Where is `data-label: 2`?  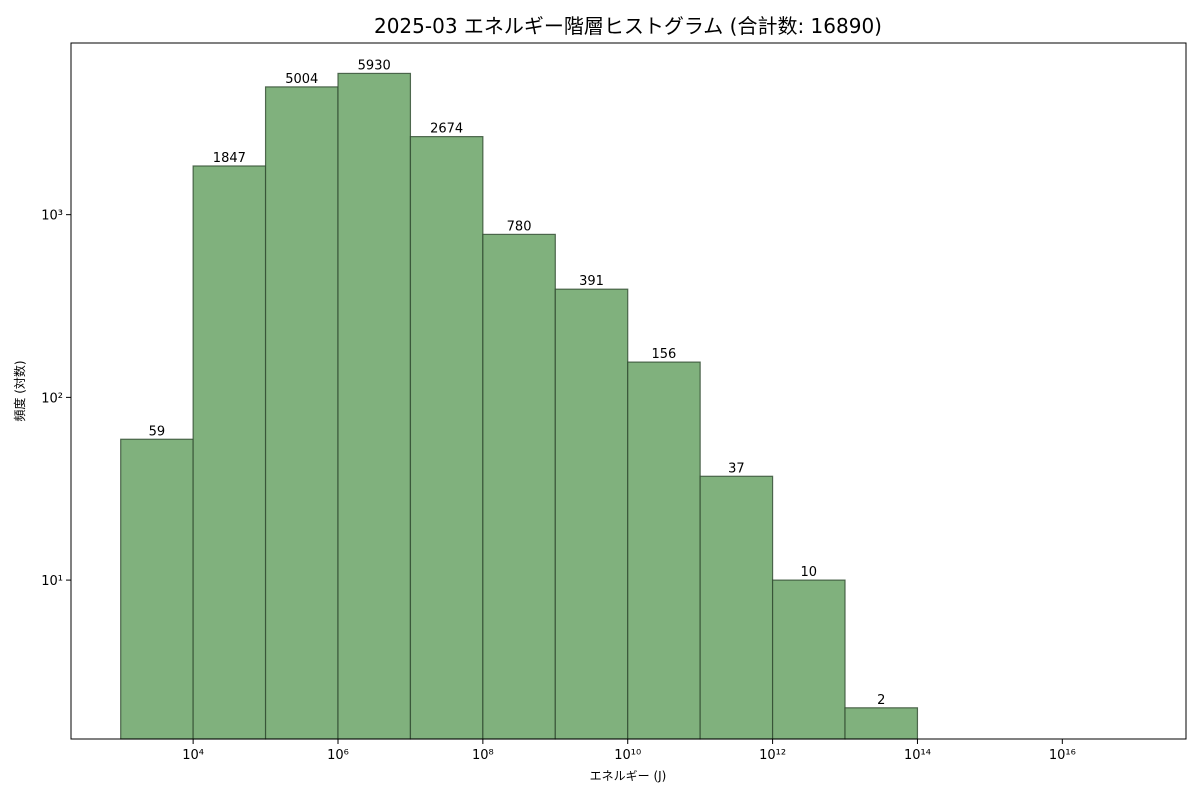 data-label: 2 is located at coordinates (881, 700).